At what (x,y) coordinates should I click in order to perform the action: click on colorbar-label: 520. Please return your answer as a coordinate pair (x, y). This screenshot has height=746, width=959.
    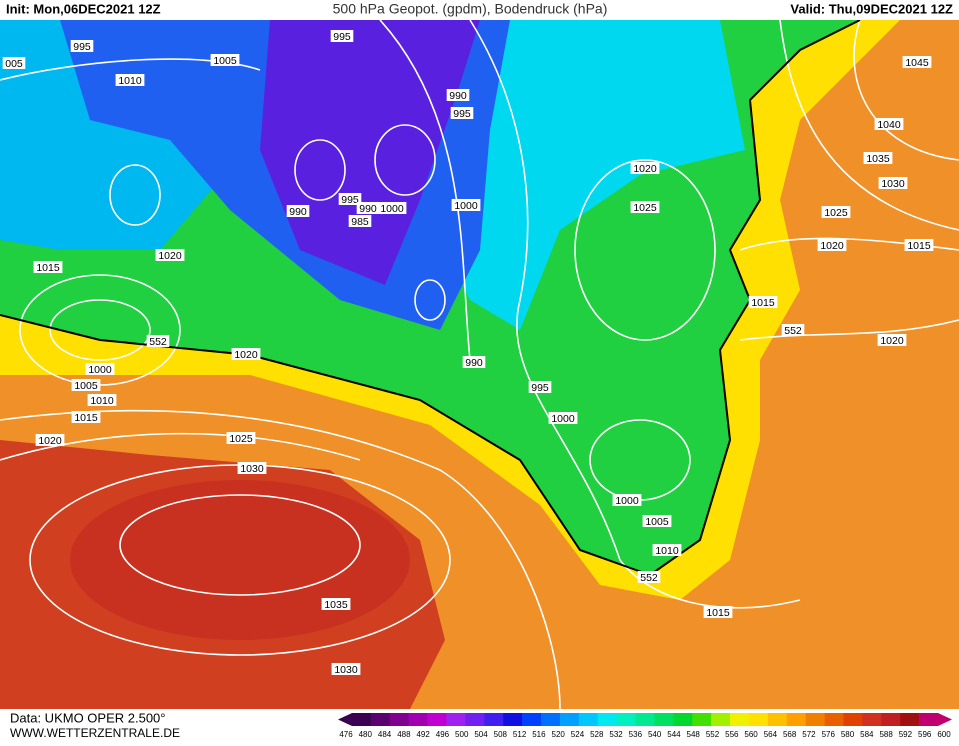
    Looking at the image, I should click on (559, 734).